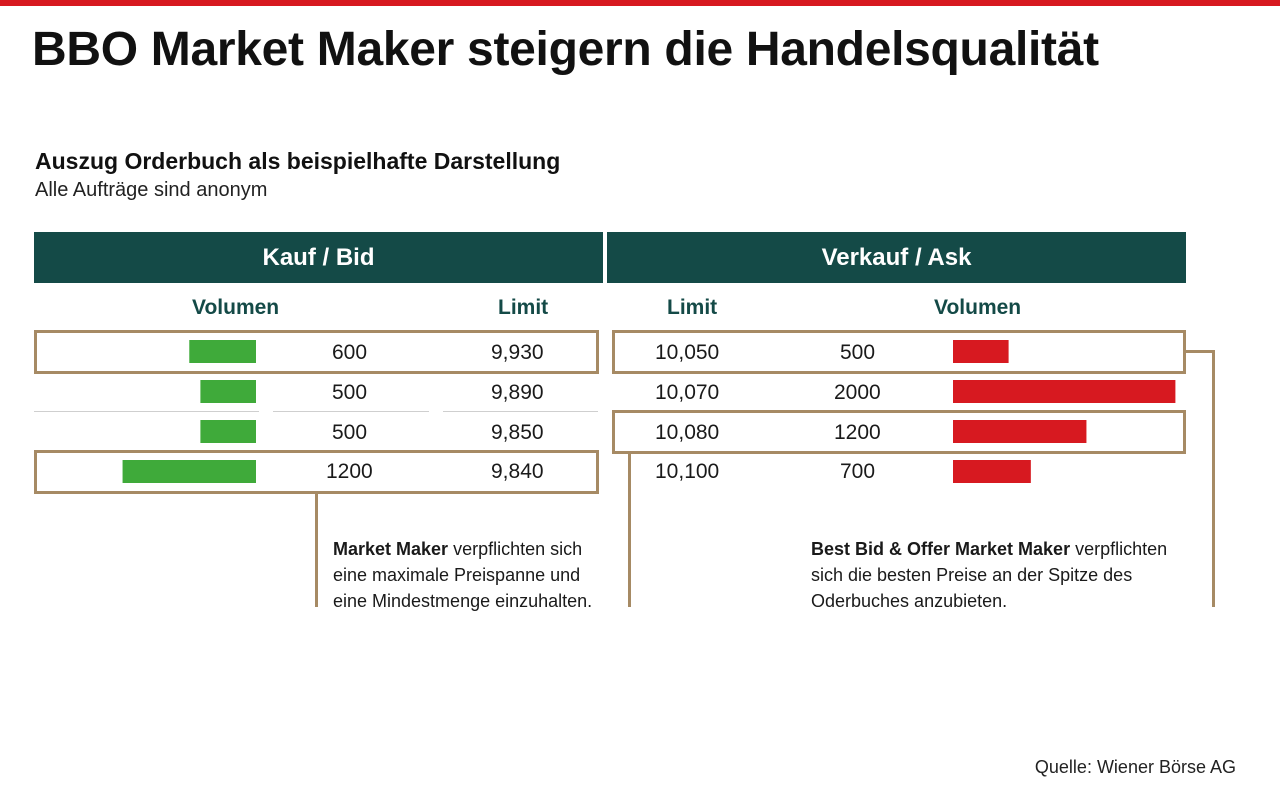  Describe the element at coordinates (517, 352) in the screenshot. I see `bid-limit-value: 9,930` at that location.